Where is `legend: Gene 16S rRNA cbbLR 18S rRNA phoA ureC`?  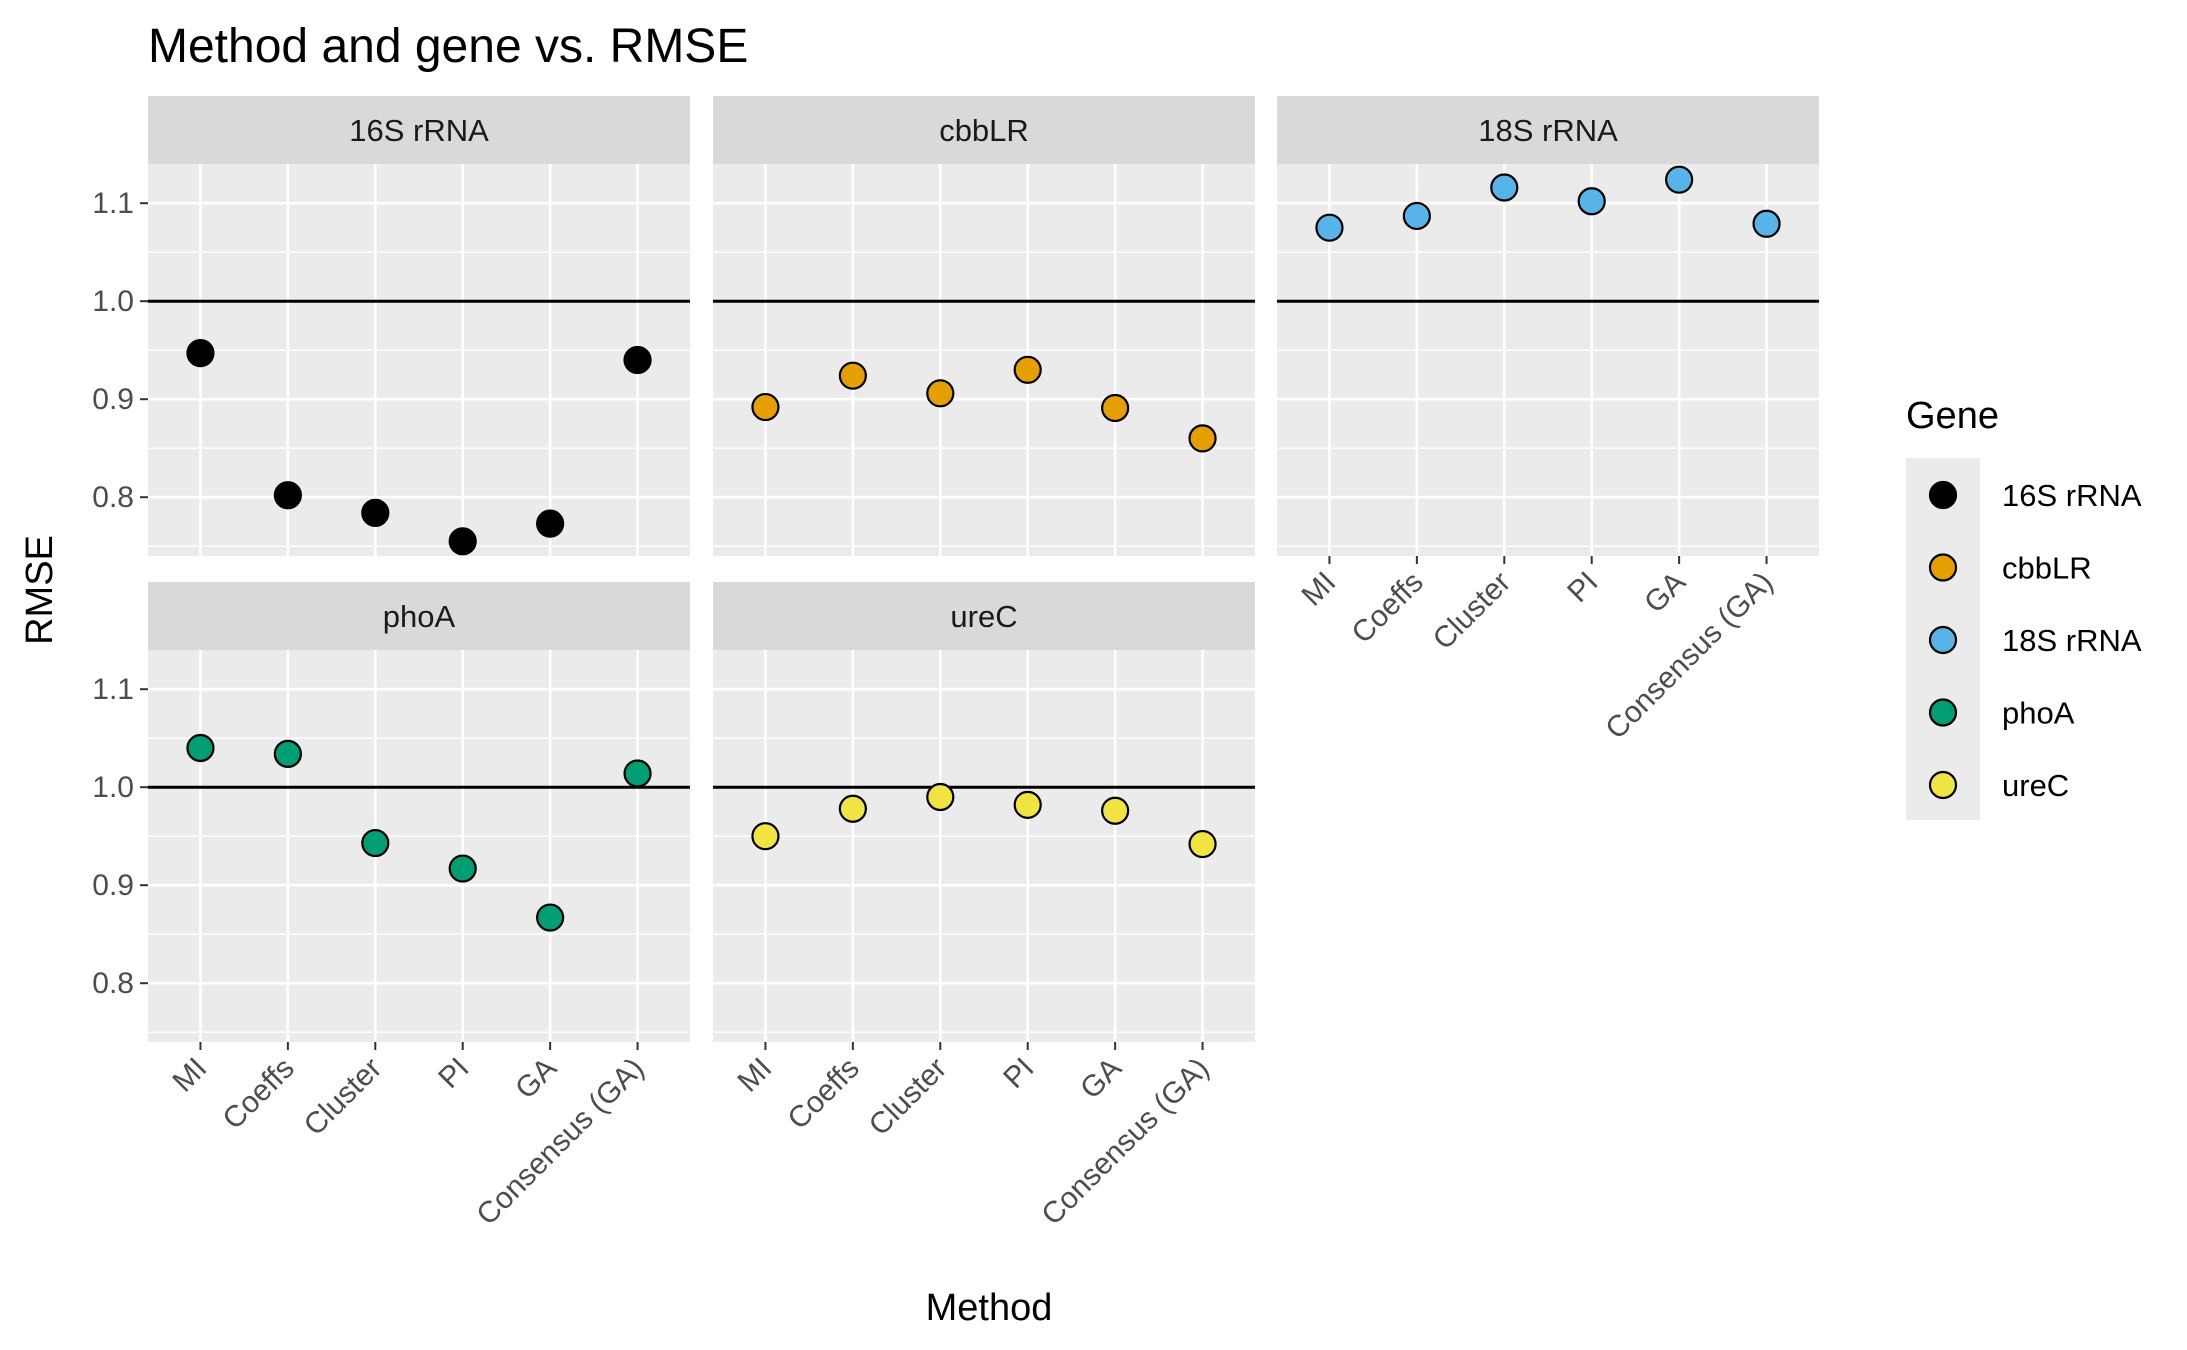 legend: Gene 16S rRNA cbbLR 18S rRNA phoA ureC is located at coordinates (2024, 607).